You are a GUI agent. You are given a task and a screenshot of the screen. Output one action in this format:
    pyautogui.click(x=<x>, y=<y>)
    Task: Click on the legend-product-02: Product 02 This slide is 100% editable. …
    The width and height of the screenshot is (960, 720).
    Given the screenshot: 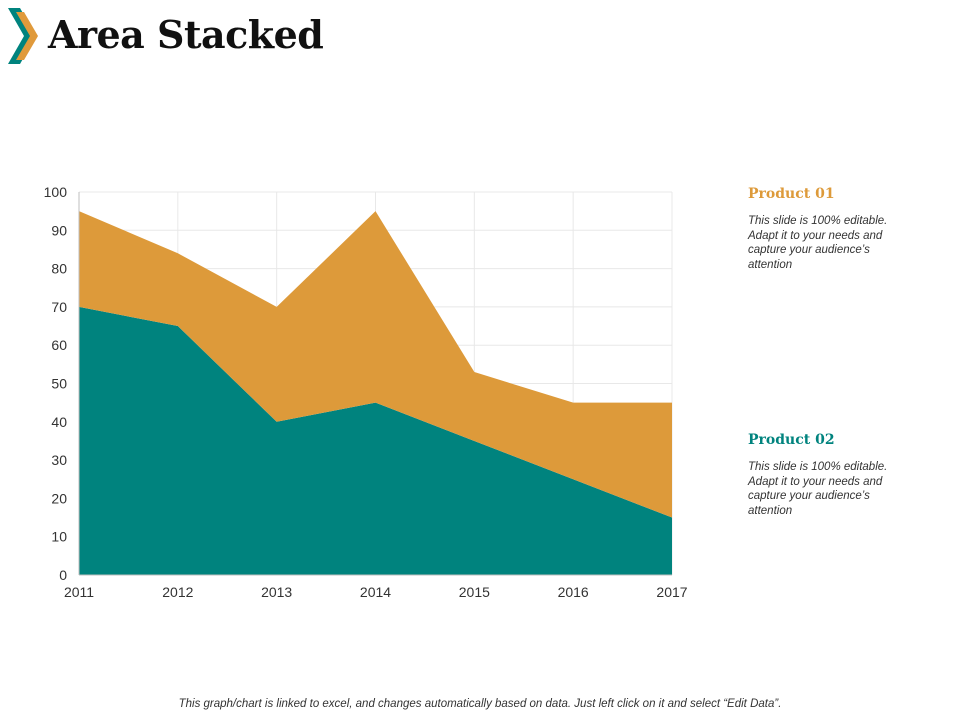 What is the action you would take?
    pyautogui.click(x=838, y=475)
    